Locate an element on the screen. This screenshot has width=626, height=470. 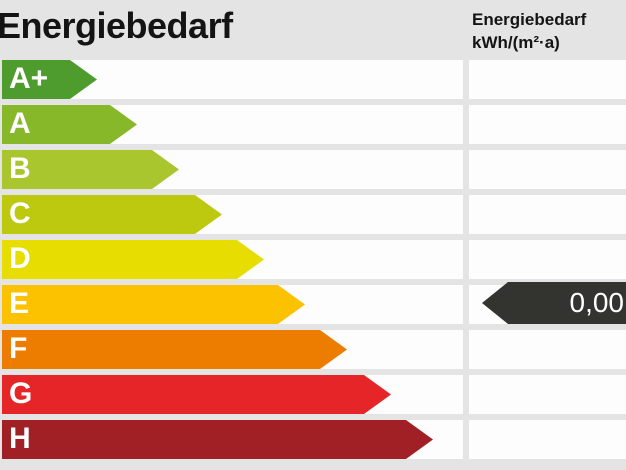
energy-class-letter: A+ is located at coordinates (29, 78).